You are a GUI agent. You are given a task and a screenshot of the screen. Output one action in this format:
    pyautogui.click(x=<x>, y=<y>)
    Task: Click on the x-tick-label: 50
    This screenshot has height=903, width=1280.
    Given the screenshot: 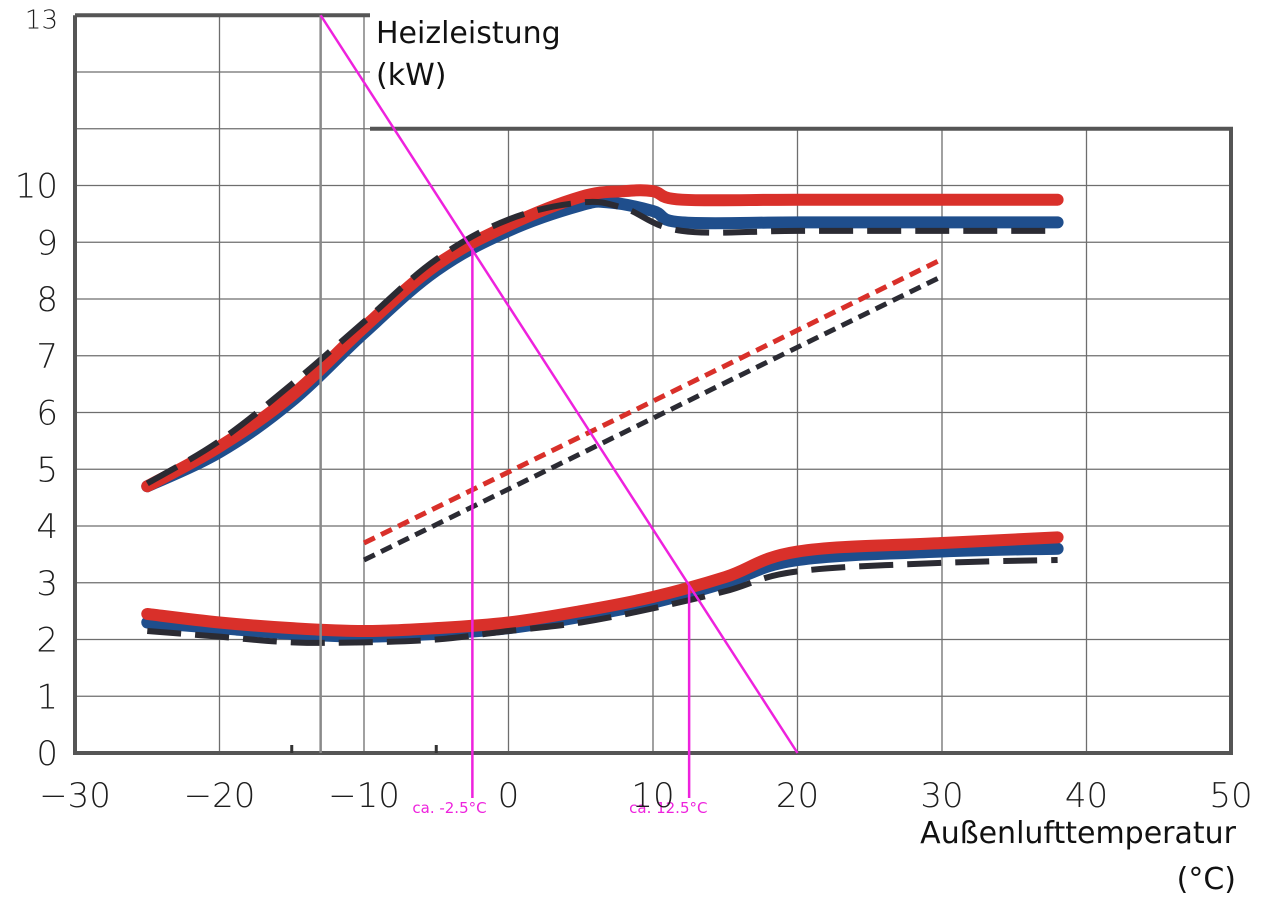 What is the action you would take?
    pyautogui.click(x=1230, y=796)
    